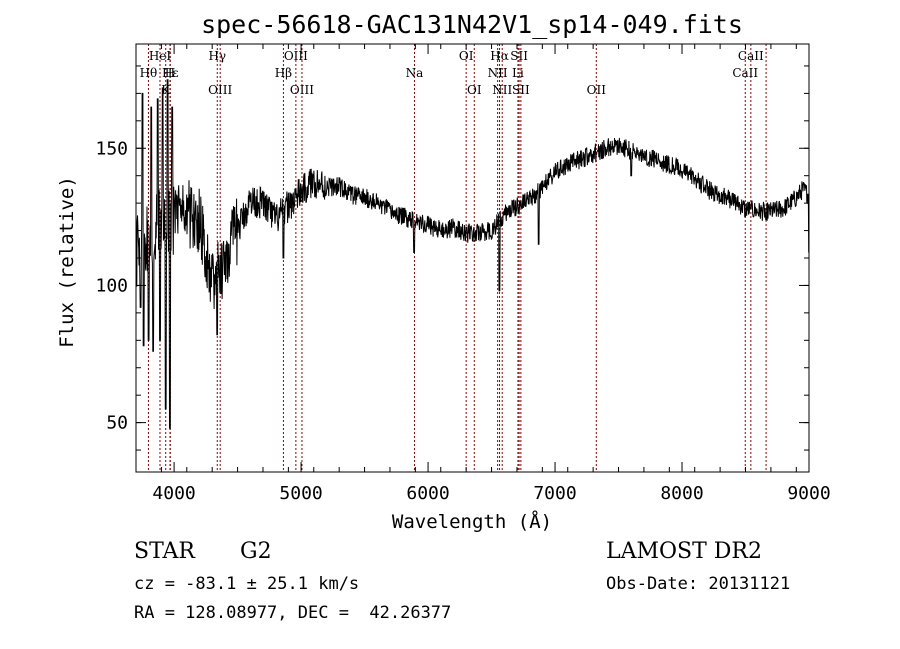  Describe the element at coordinates (256, 551) in the screenshot. I see `object-subclass: G2` at that location.